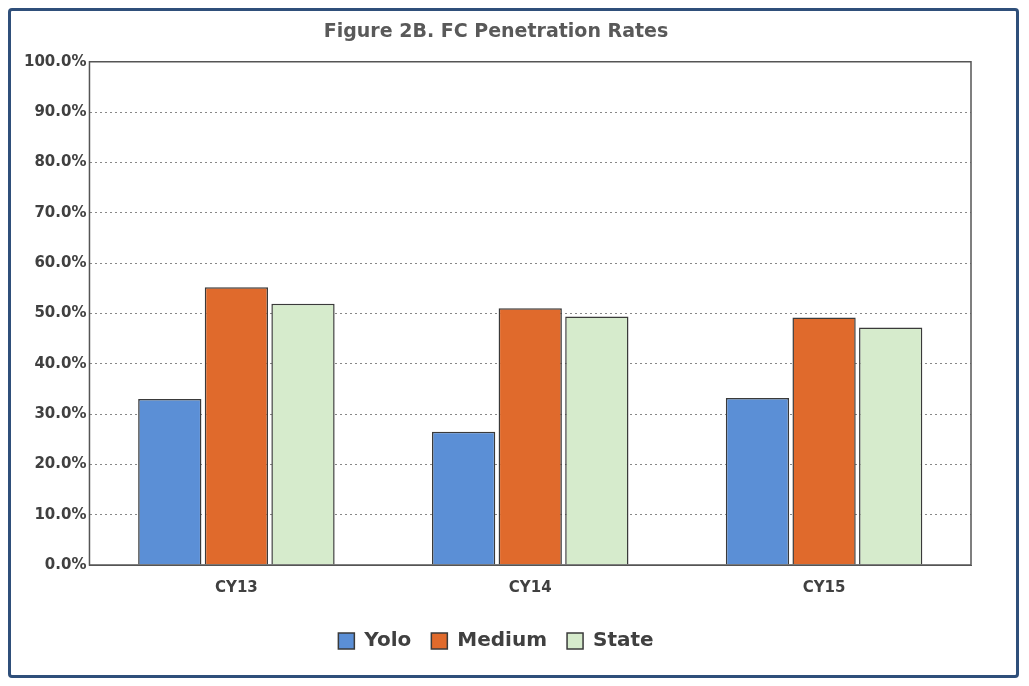 The height and width of the screenshot is (686, 1029). What do you see at coordinates (236, 586) in the screenshot?
I see `x-tick-label: CY13` at bounding box center [236, 586].